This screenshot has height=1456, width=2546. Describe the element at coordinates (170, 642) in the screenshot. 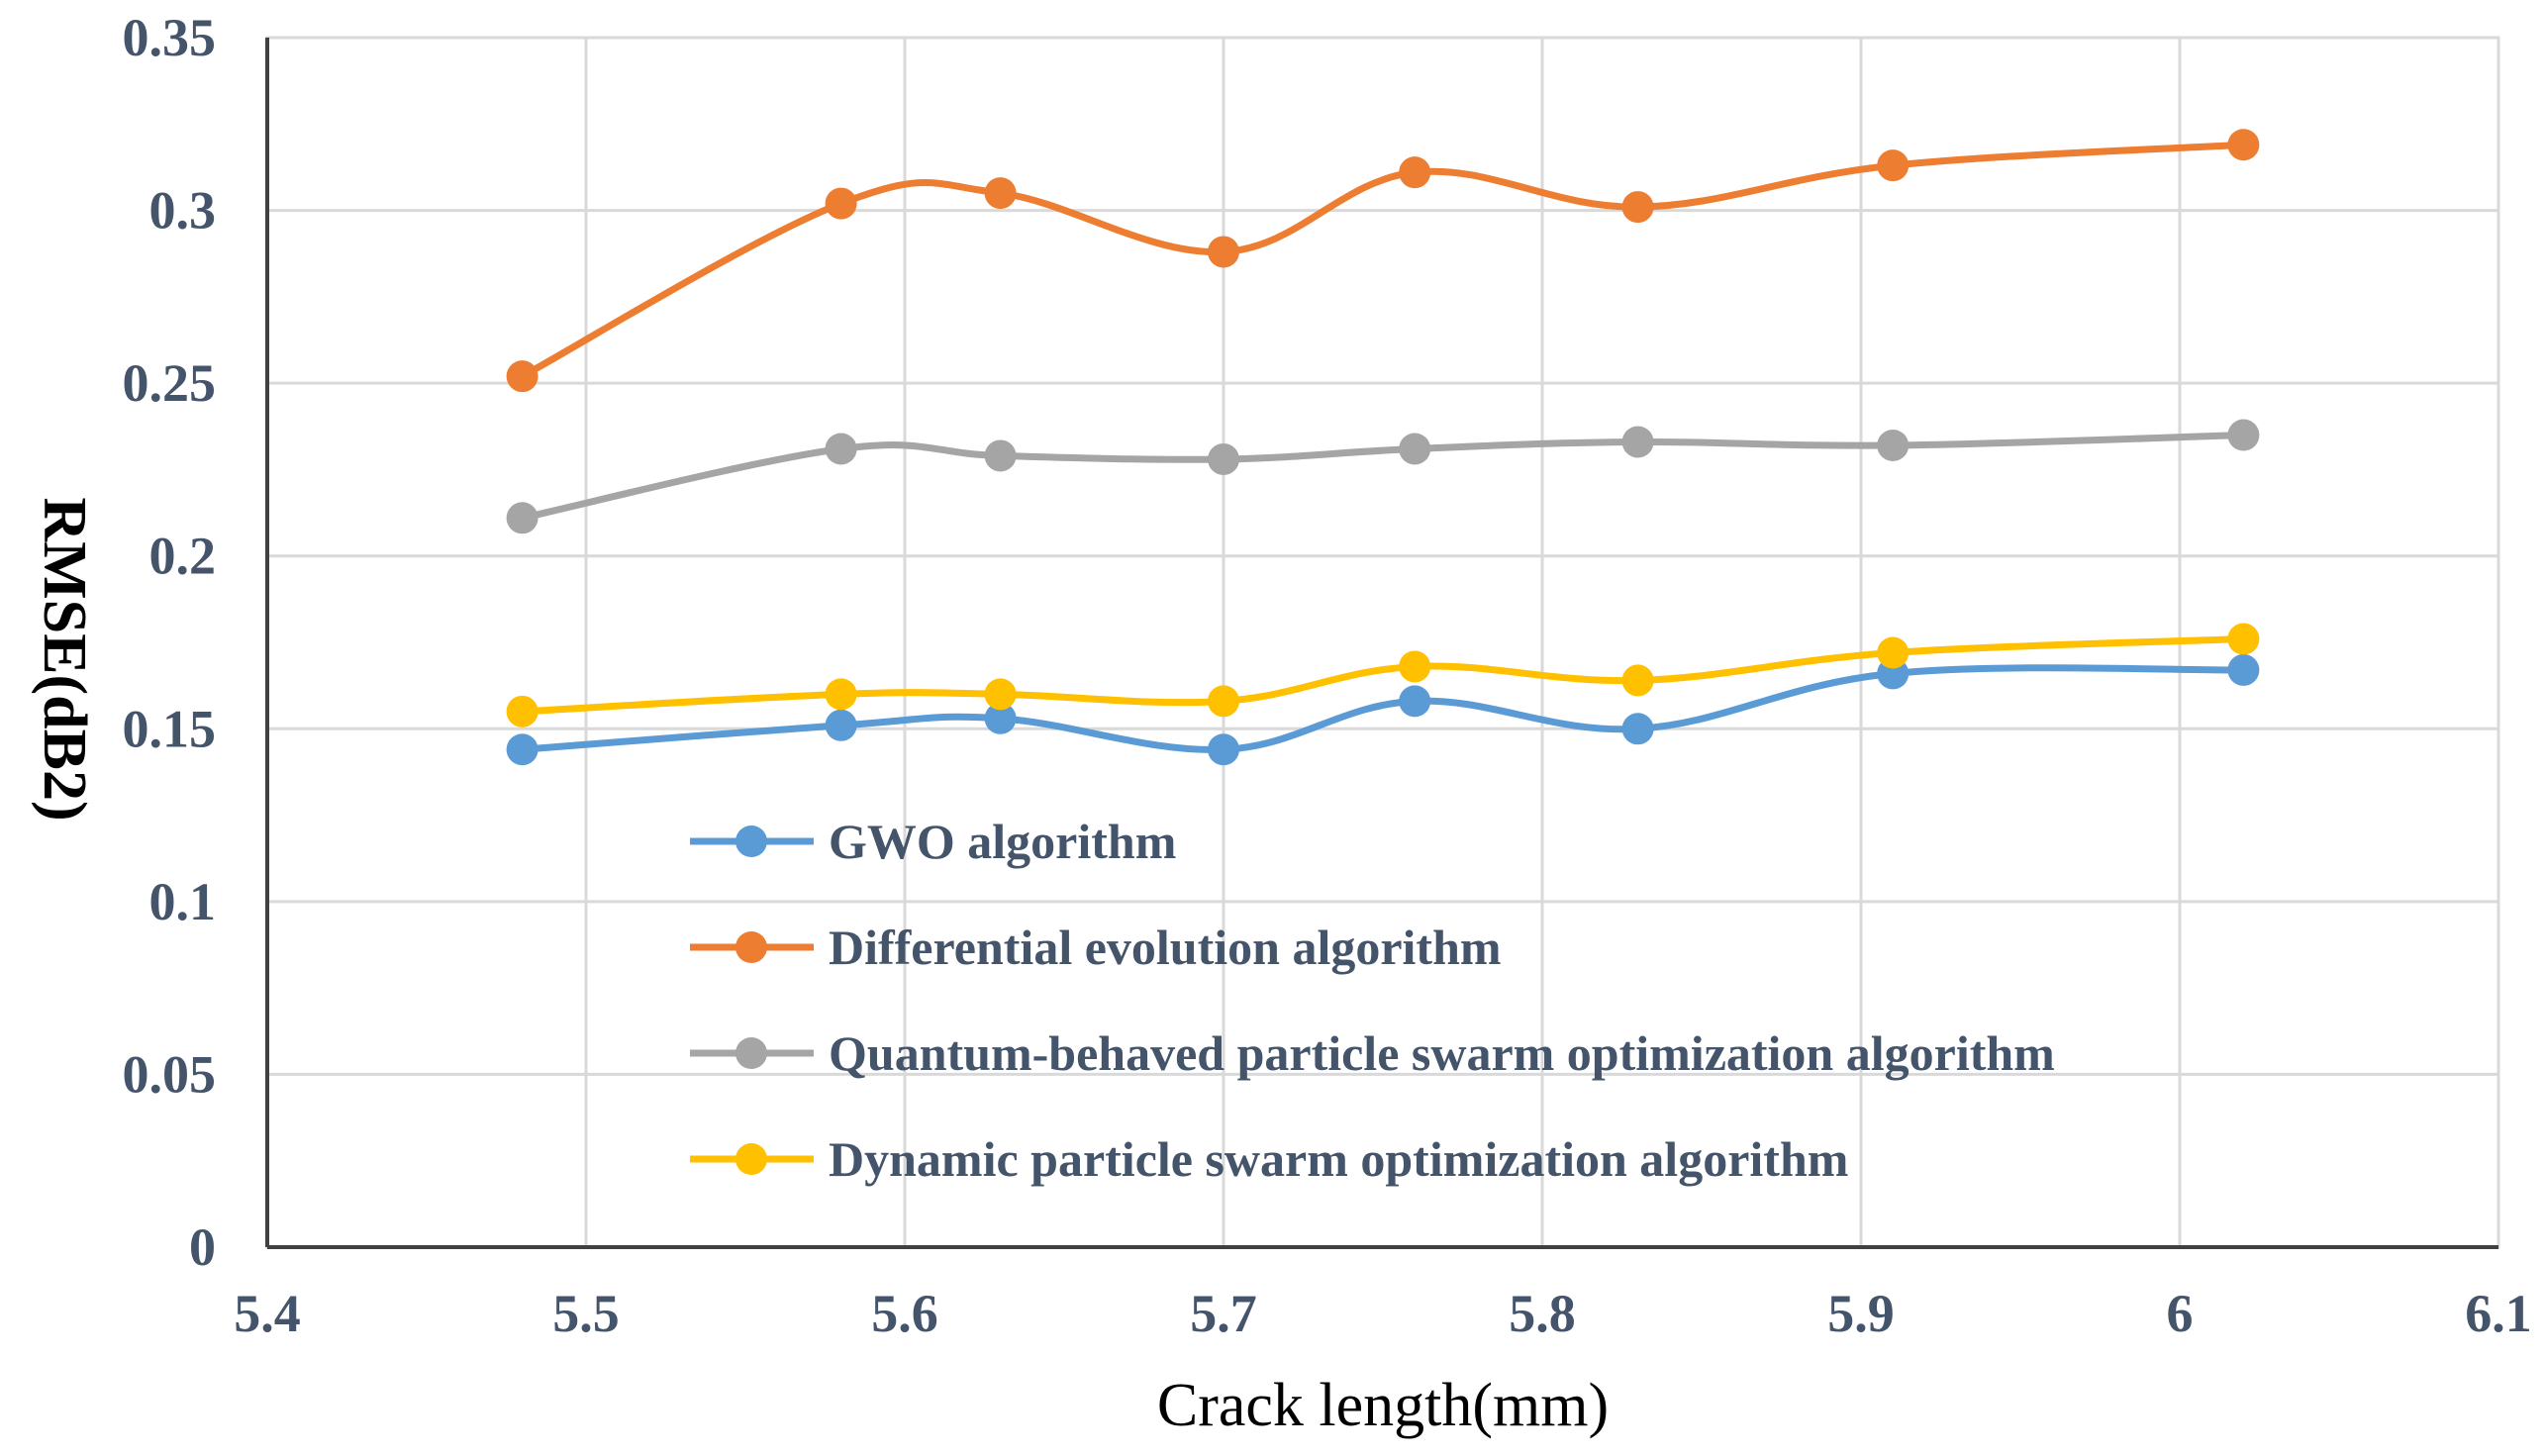

I see `y-tick-labels: 0 0.05 0.1 0.15 0.2 0.25 0.3 0.35` at that location.